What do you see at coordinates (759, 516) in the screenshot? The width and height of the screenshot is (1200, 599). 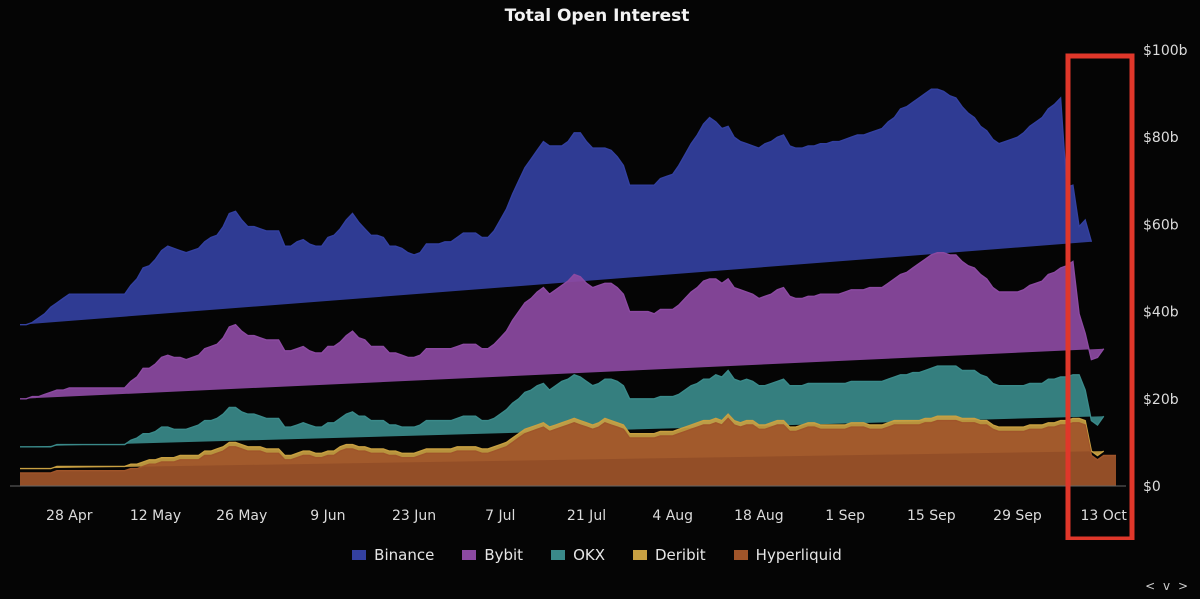 I see `x-tick-label: 18 Aug` at bounding box center [759, 516].